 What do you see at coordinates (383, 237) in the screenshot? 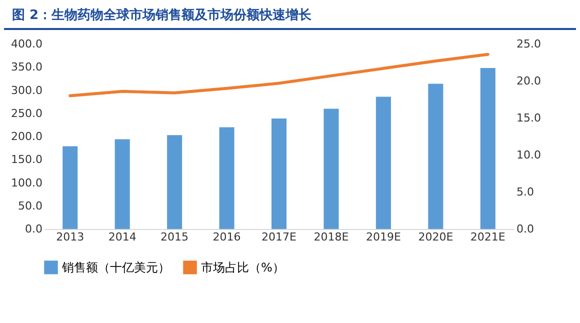
I see `x-tick-label: 2019E` at bounding box center [383, 237].